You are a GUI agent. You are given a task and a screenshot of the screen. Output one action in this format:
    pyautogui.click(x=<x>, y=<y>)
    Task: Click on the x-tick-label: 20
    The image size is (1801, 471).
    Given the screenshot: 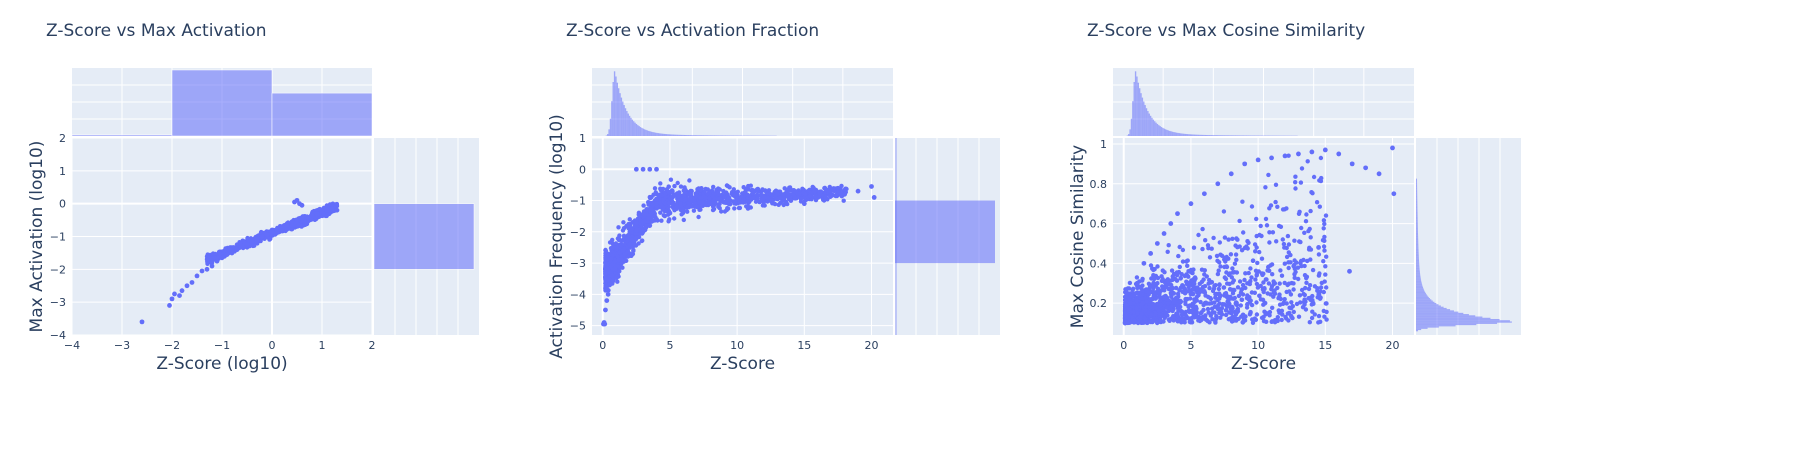 What is the action you would take?
    pyautogui.click(x=1393, y=345)
    